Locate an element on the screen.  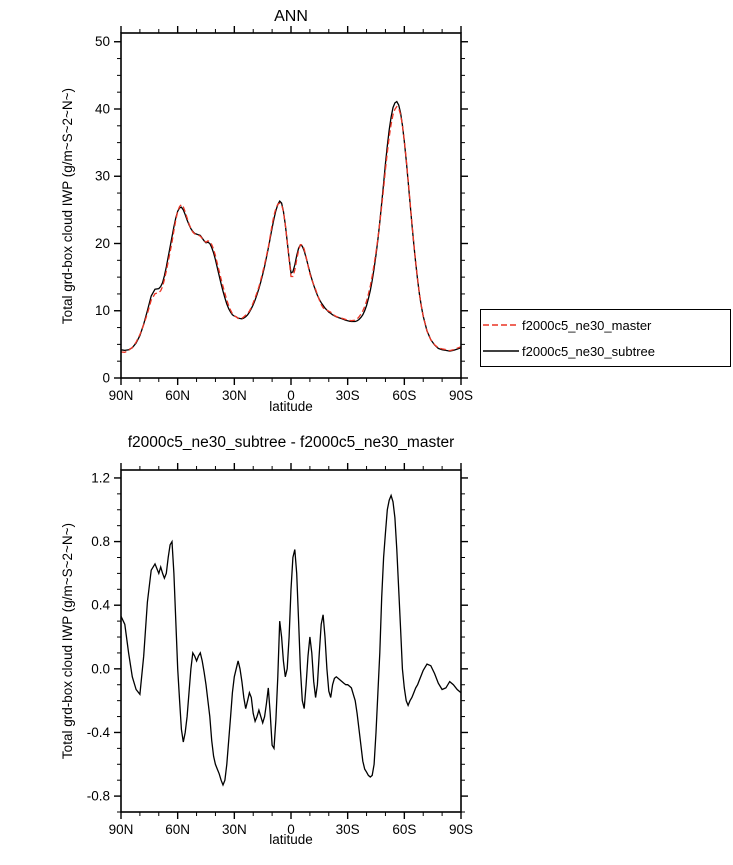
svg-text: 0.0 is located at coordinates (100, 668).